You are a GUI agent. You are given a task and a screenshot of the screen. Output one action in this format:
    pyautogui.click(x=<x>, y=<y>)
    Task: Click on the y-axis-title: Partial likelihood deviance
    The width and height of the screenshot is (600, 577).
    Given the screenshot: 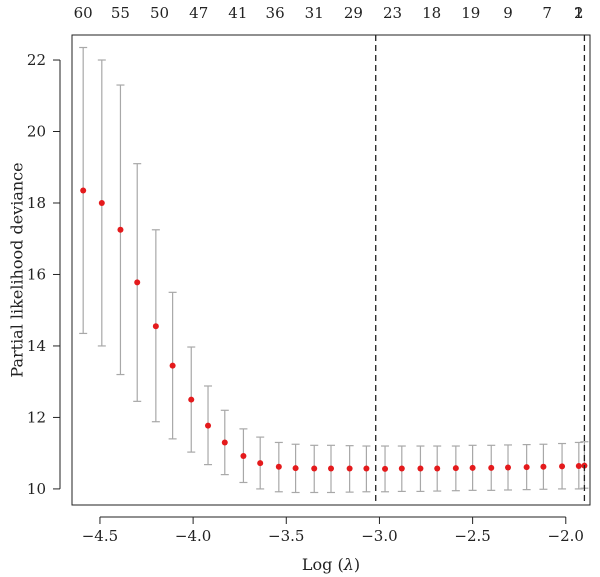 What is the action you would take?
    pyautogui.click(x=17, y=269)
    